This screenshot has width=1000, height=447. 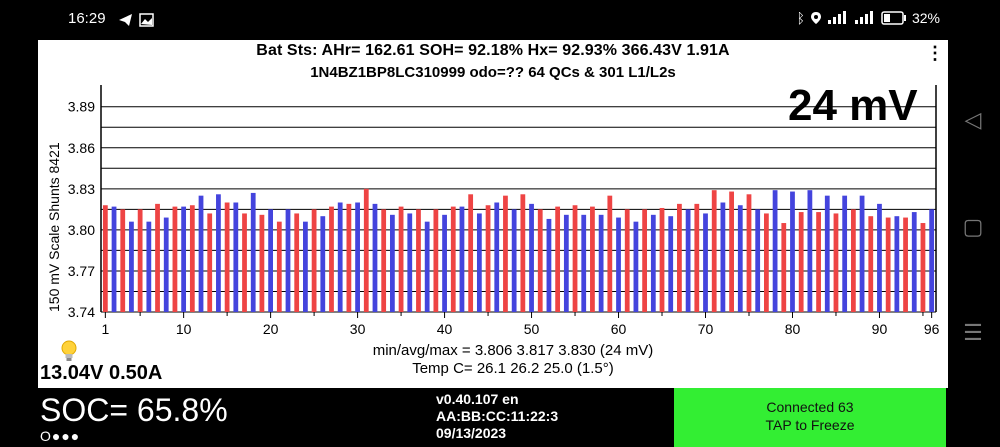 What do you see at coordinates (532, 329) in the screenshot?
I see `x-tick-label: 50` at bounding box center [532, 329].